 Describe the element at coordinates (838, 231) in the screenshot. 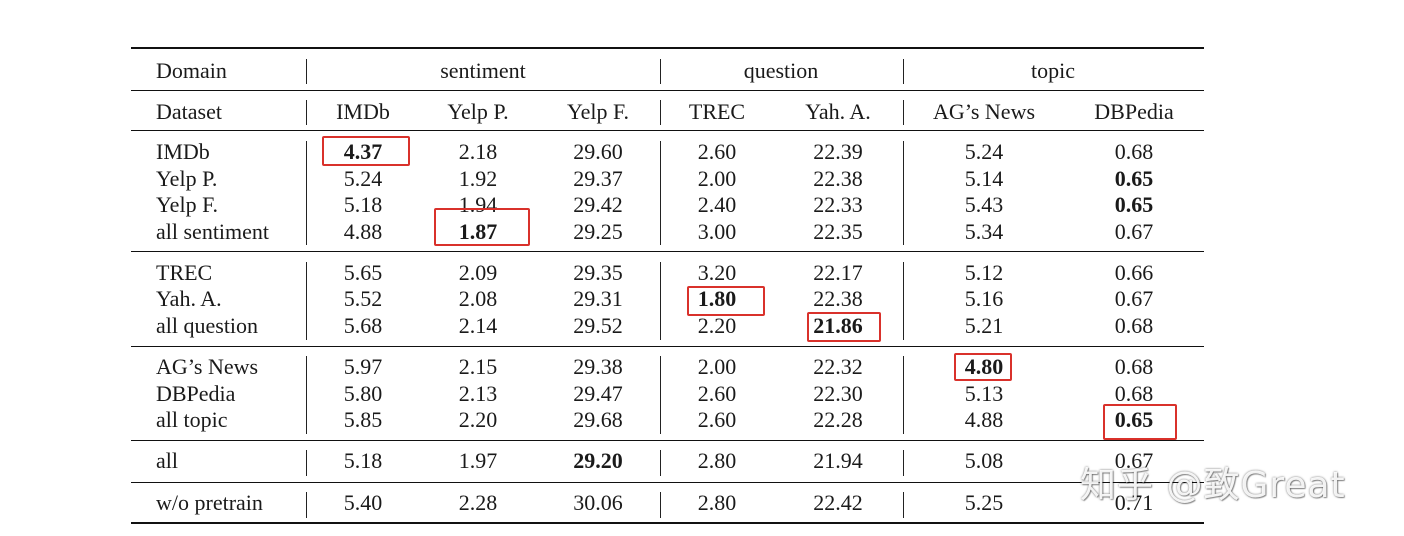

I see `table-cell: 22.35` at that location.